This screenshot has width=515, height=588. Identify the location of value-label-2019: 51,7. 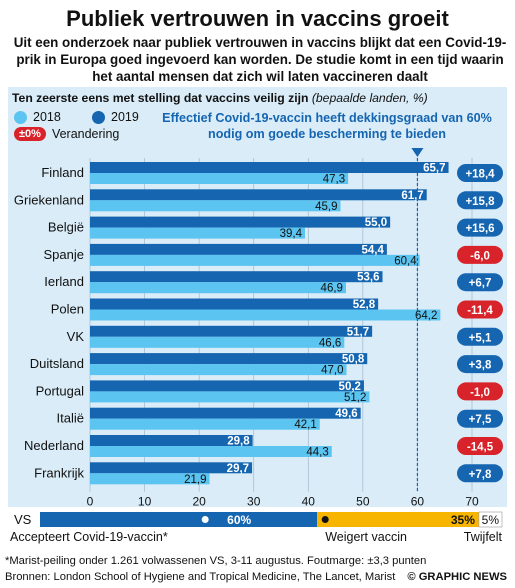
(358, 332).